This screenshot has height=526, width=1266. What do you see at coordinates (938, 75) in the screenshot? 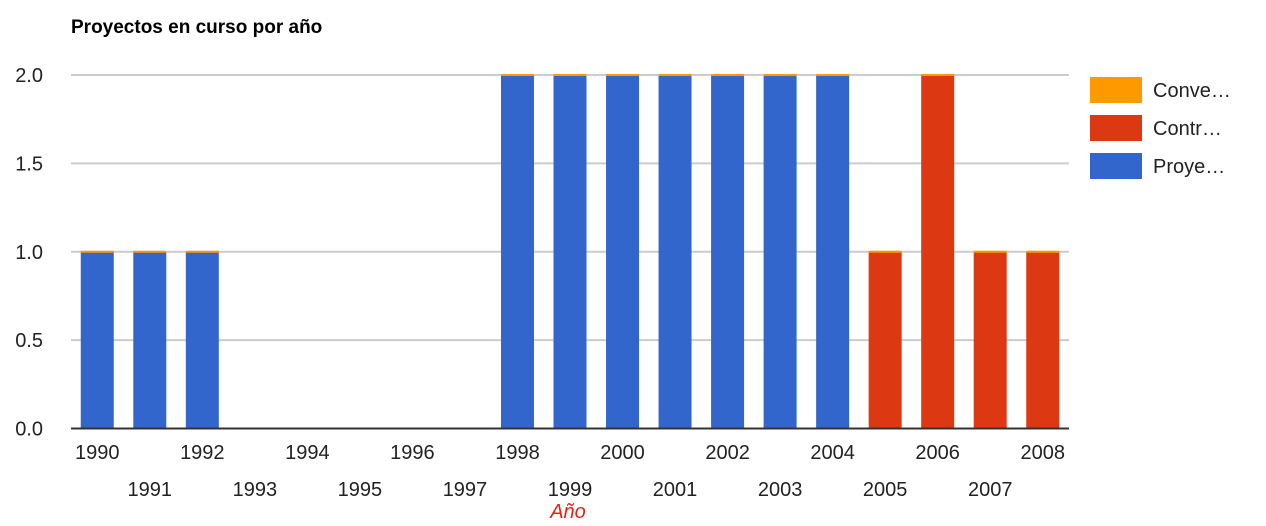
I see `bar-cap-2006` at bounding box center [938, 75].